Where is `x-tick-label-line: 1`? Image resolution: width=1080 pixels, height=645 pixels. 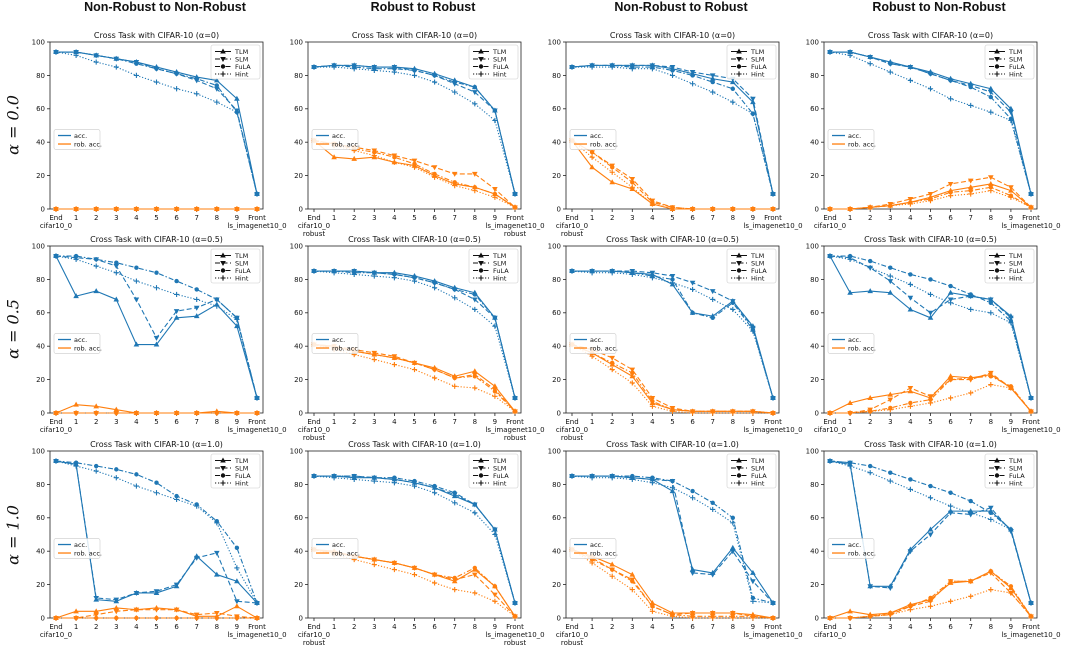 x-tick-label-line: 1 is located at coordinates (850, 422).